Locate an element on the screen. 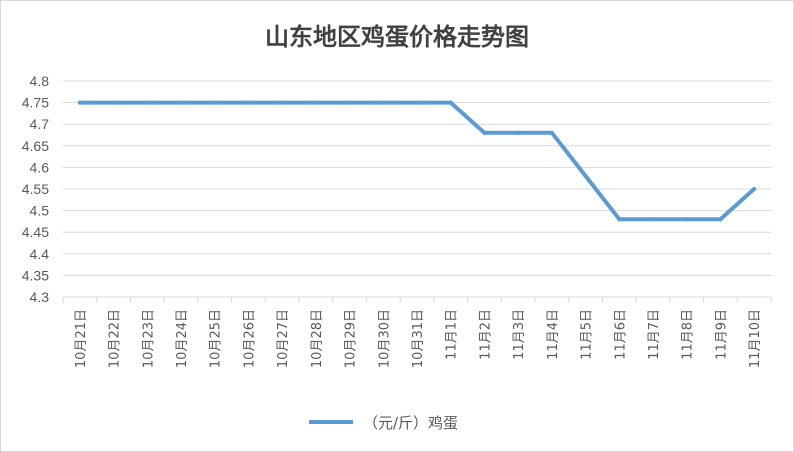 The width and height of the screenshot is (794, 452). x-tick-label: 10月31日 is located at coordinates (418, 338).